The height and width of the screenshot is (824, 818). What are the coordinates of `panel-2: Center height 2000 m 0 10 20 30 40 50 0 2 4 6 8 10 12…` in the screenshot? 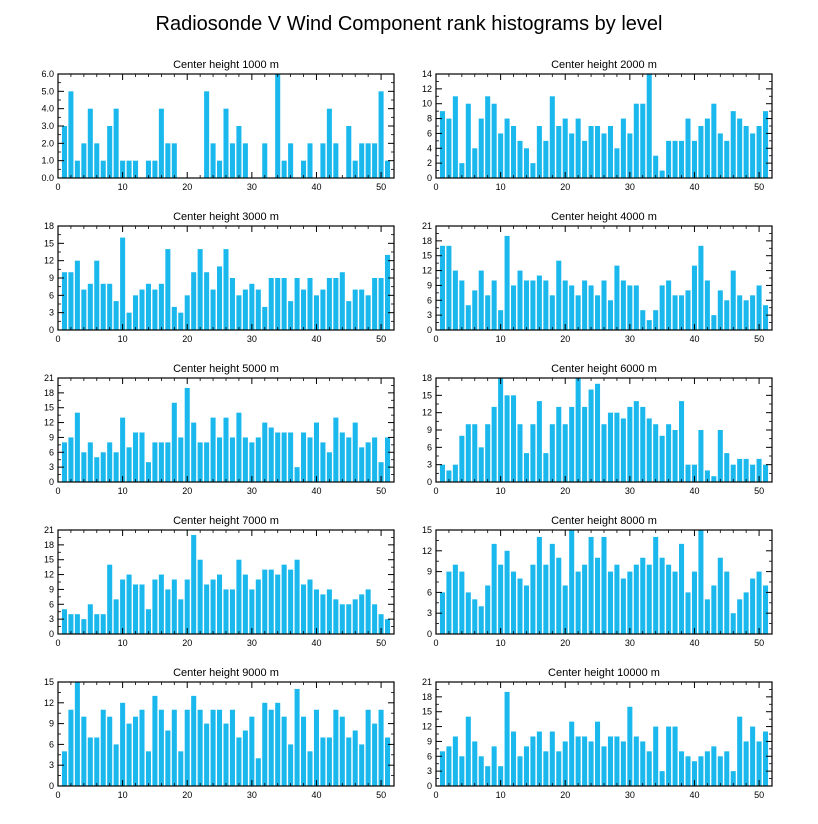 It's located at (597, 125).